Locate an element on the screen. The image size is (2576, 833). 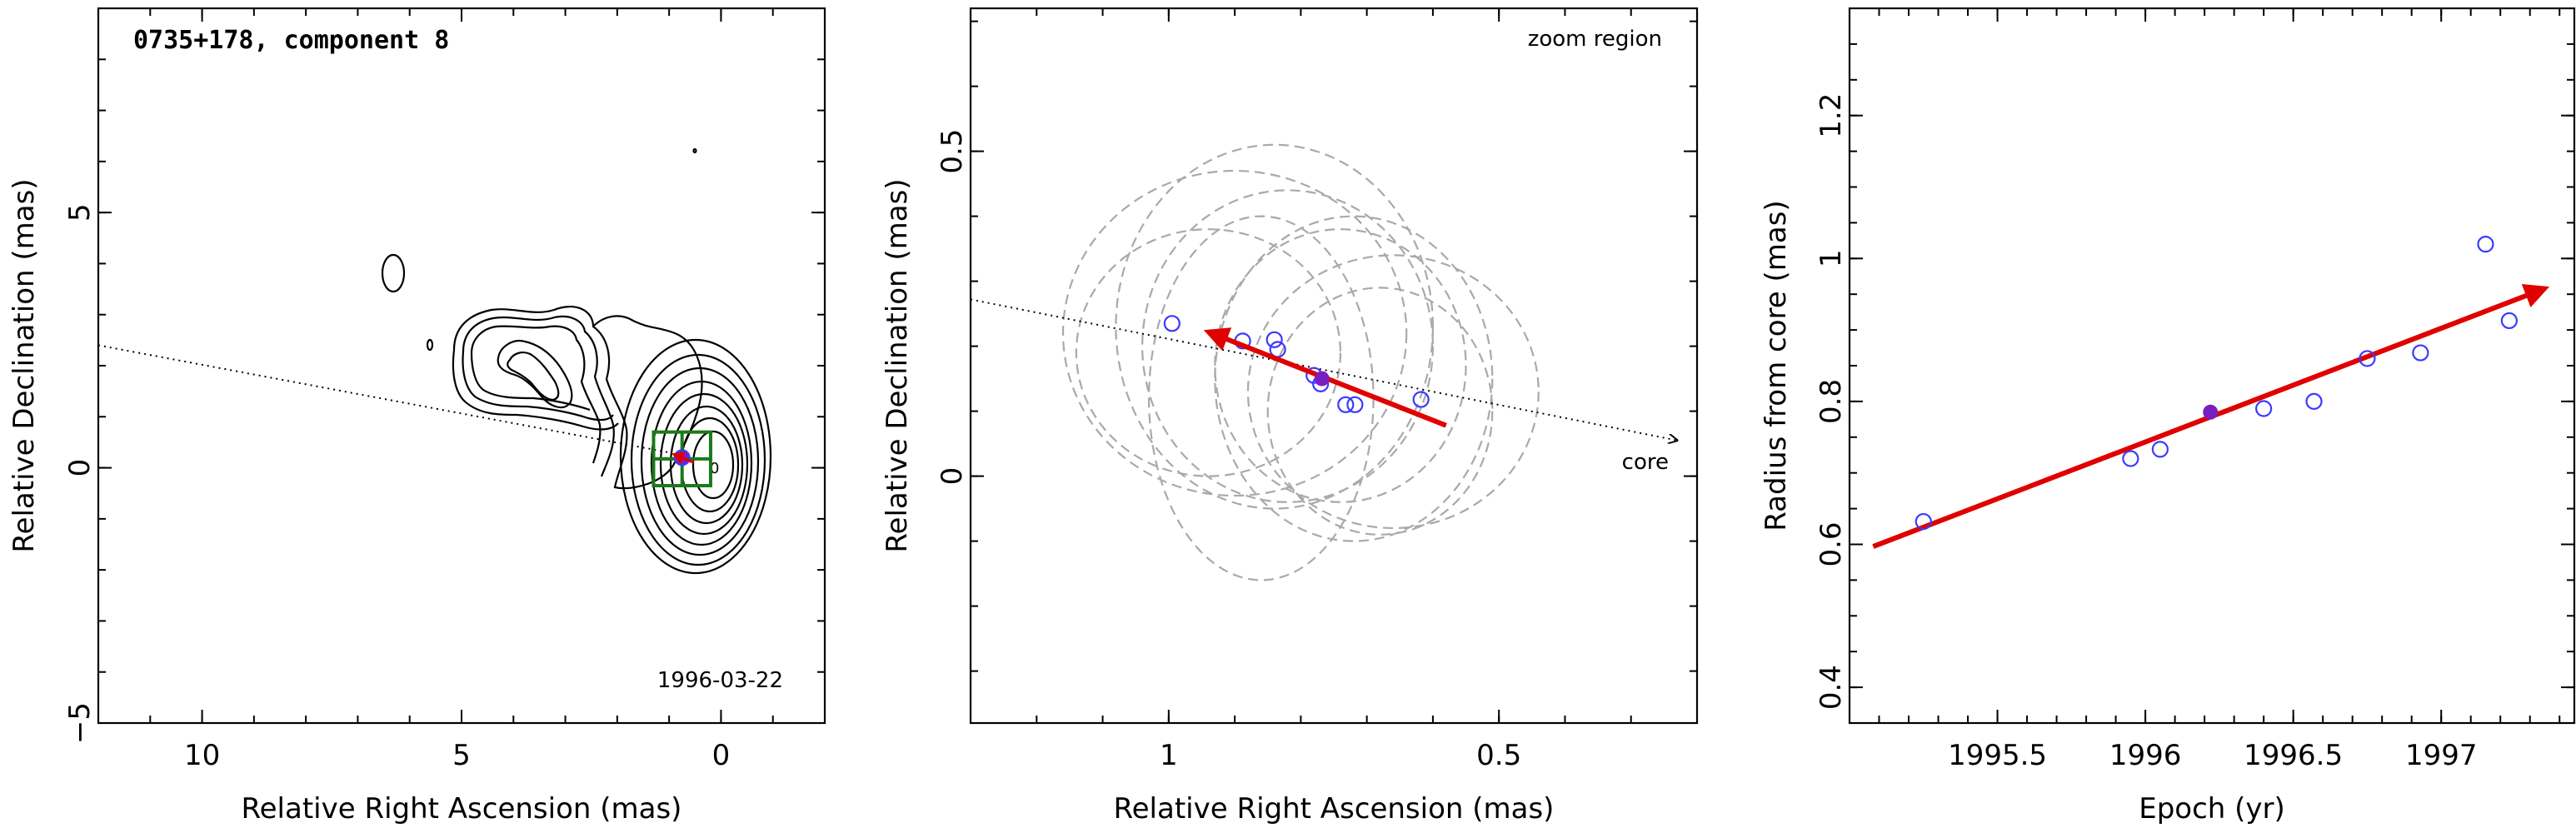
y-axis-label: Radius from core (mas) is located at coordinates (1776, 365).